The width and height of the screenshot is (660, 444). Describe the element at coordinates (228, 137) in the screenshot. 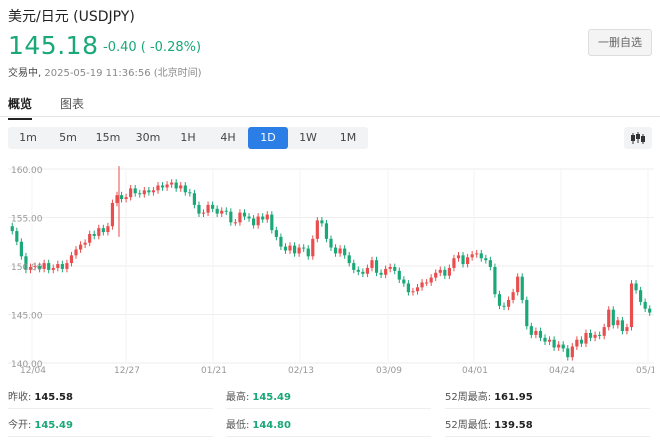

I see `period-4h: 4H` at that location.